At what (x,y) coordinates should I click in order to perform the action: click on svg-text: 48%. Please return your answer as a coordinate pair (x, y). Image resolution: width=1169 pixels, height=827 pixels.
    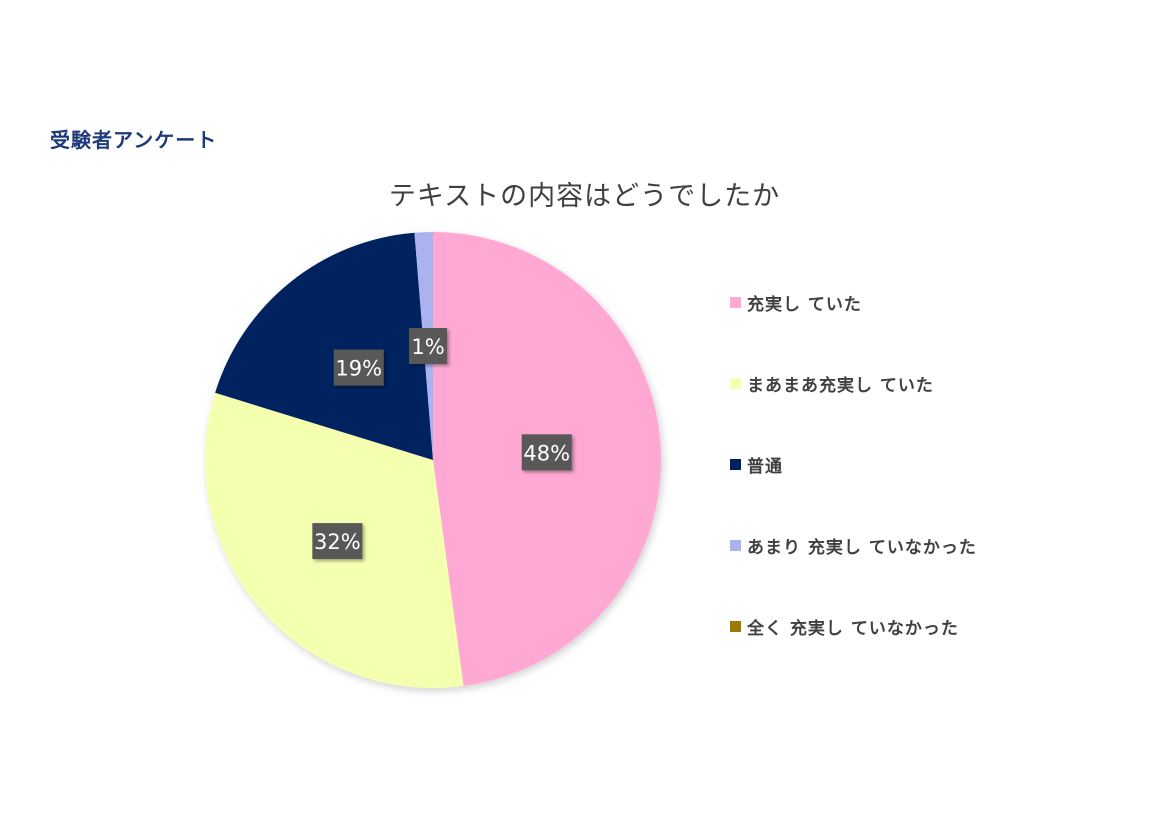
    Looking at the image, I should click on (546, 453).